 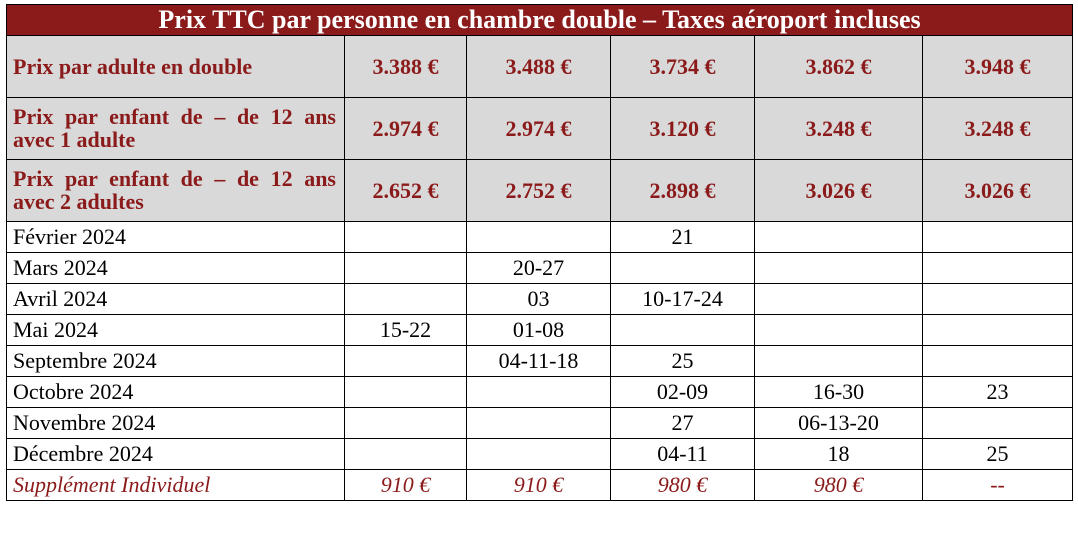 What do you see at coordinates (405, 66) in the screenshot?
I see `price-value: 3.388 €` at bounding box center [405, 66].